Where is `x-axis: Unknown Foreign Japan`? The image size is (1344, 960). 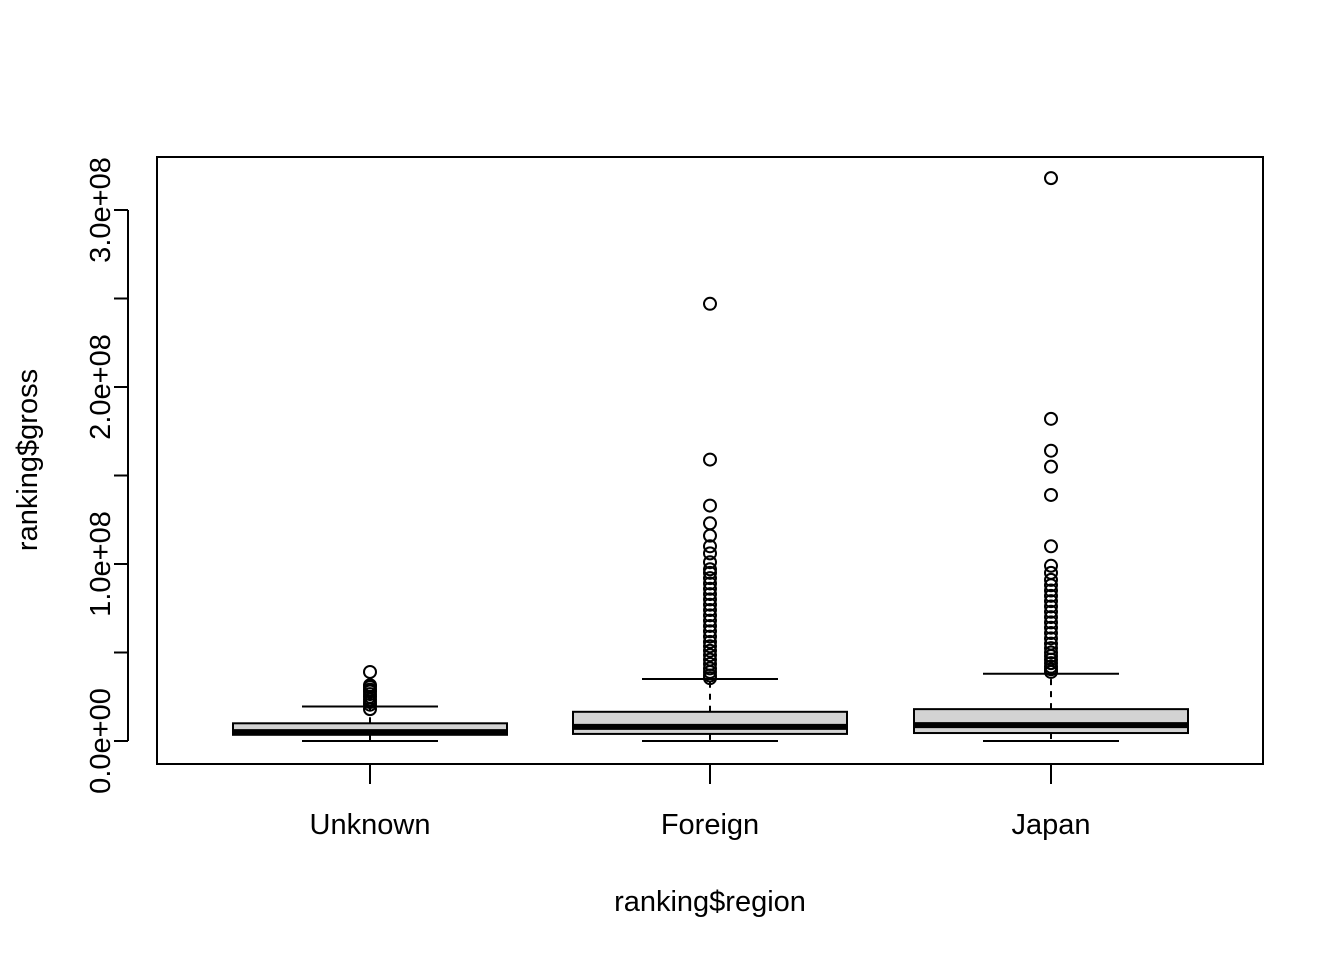 x-axis: Unknown Foreign Japan is located at coordinates (700, 802).